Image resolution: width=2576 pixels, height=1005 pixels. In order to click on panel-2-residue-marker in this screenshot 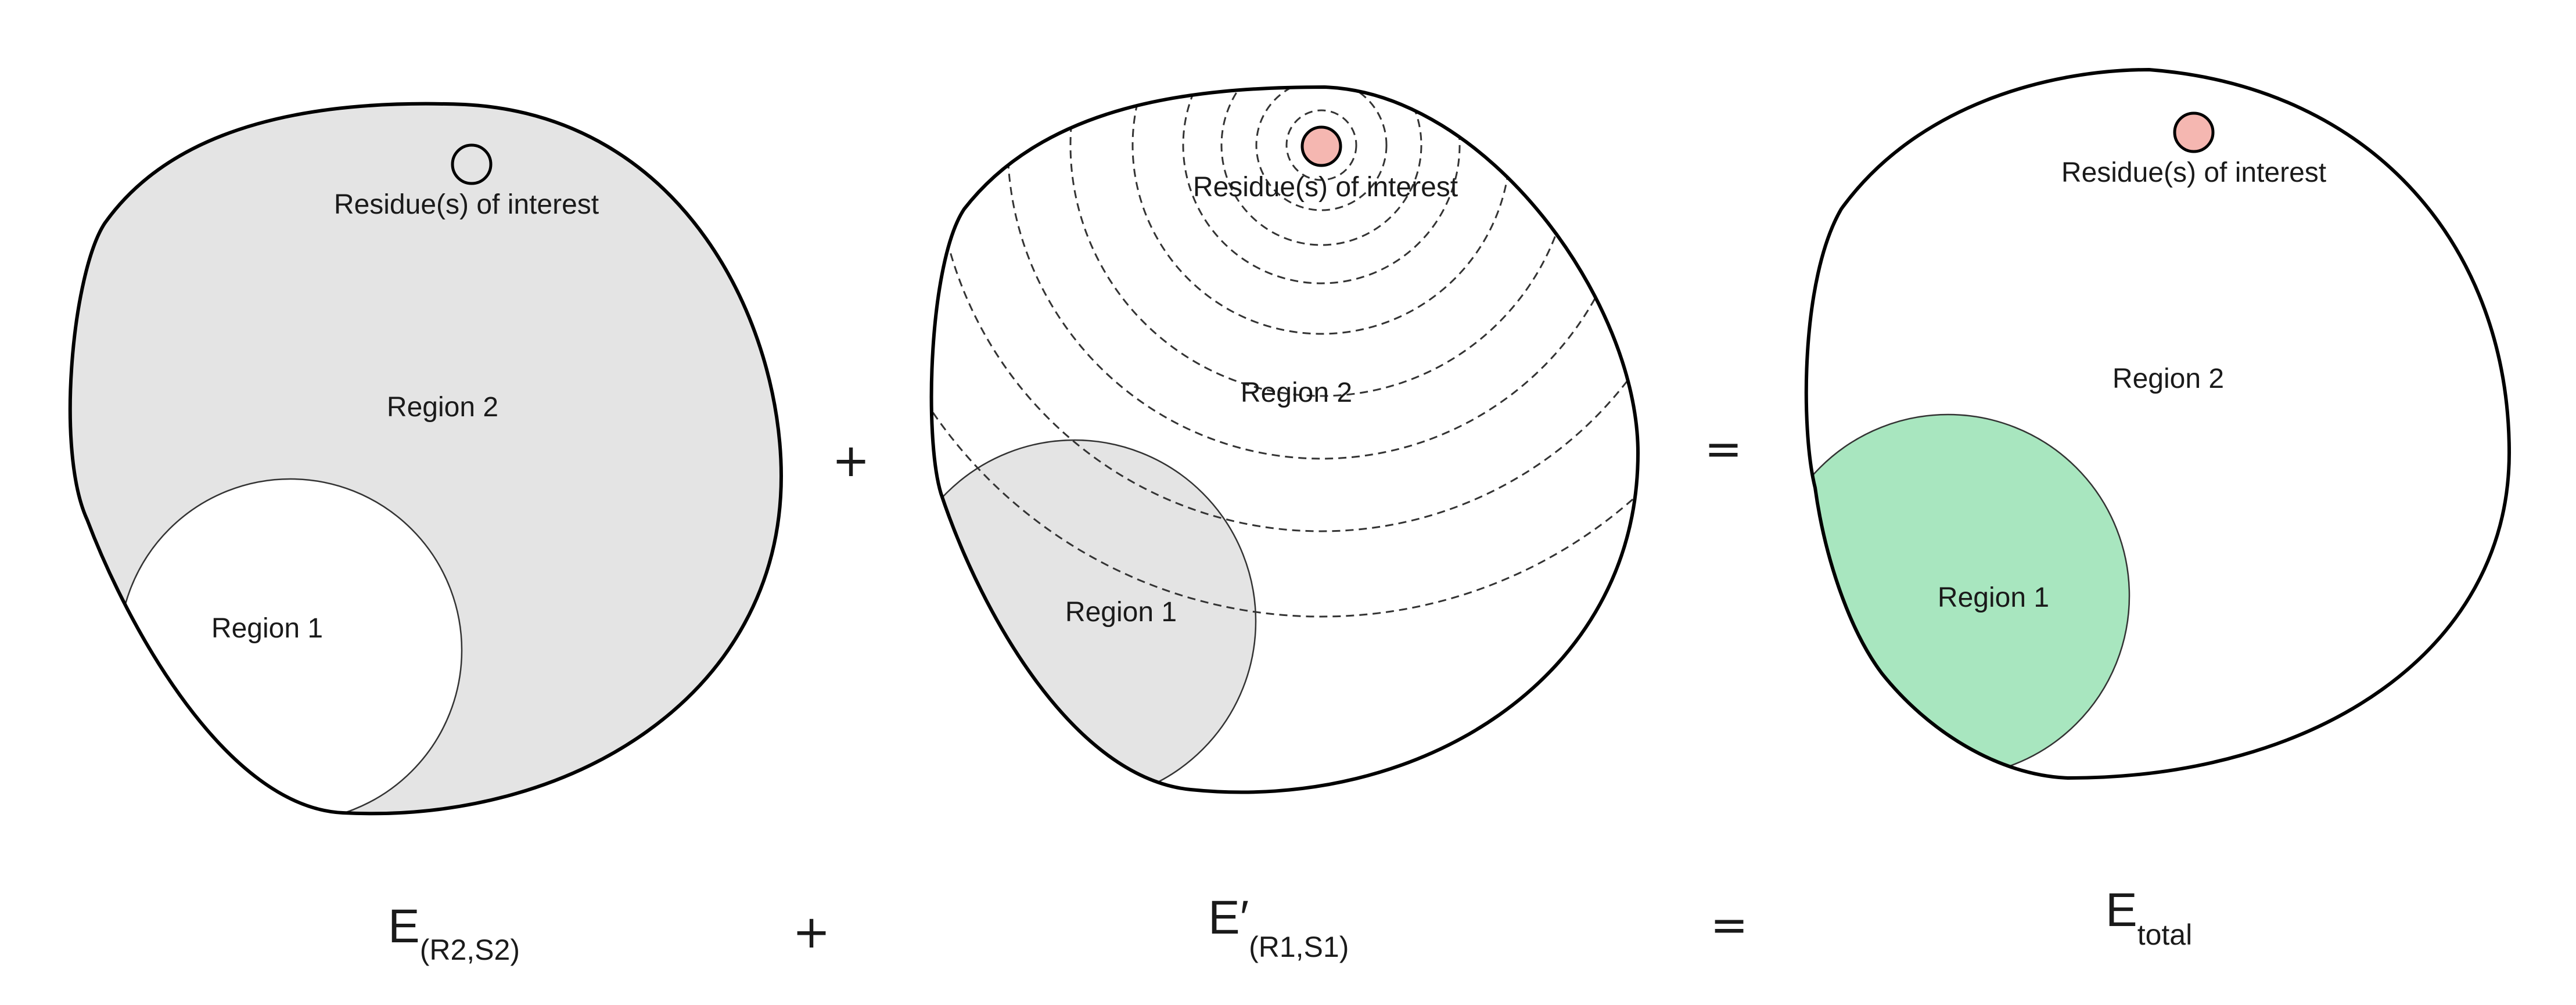, I will do `click(1321, 146)`.